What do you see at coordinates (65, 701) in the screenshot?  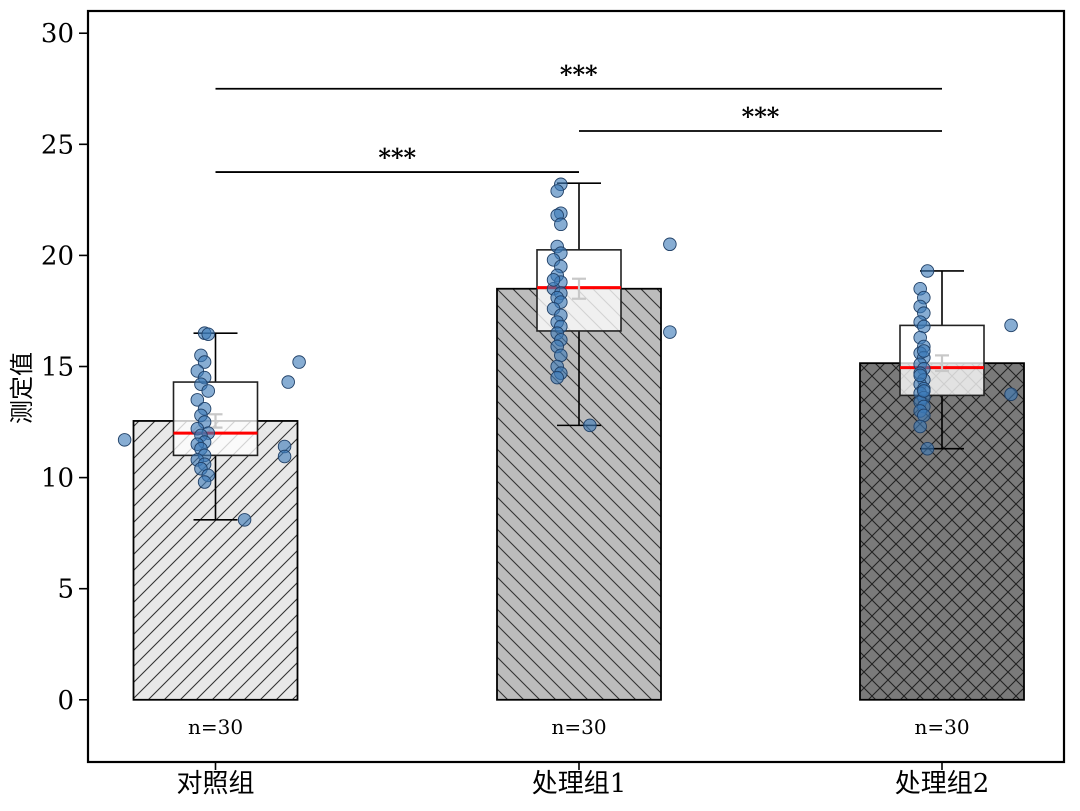 I see `y-tick-label: 0` at bounding box center [65, 701].